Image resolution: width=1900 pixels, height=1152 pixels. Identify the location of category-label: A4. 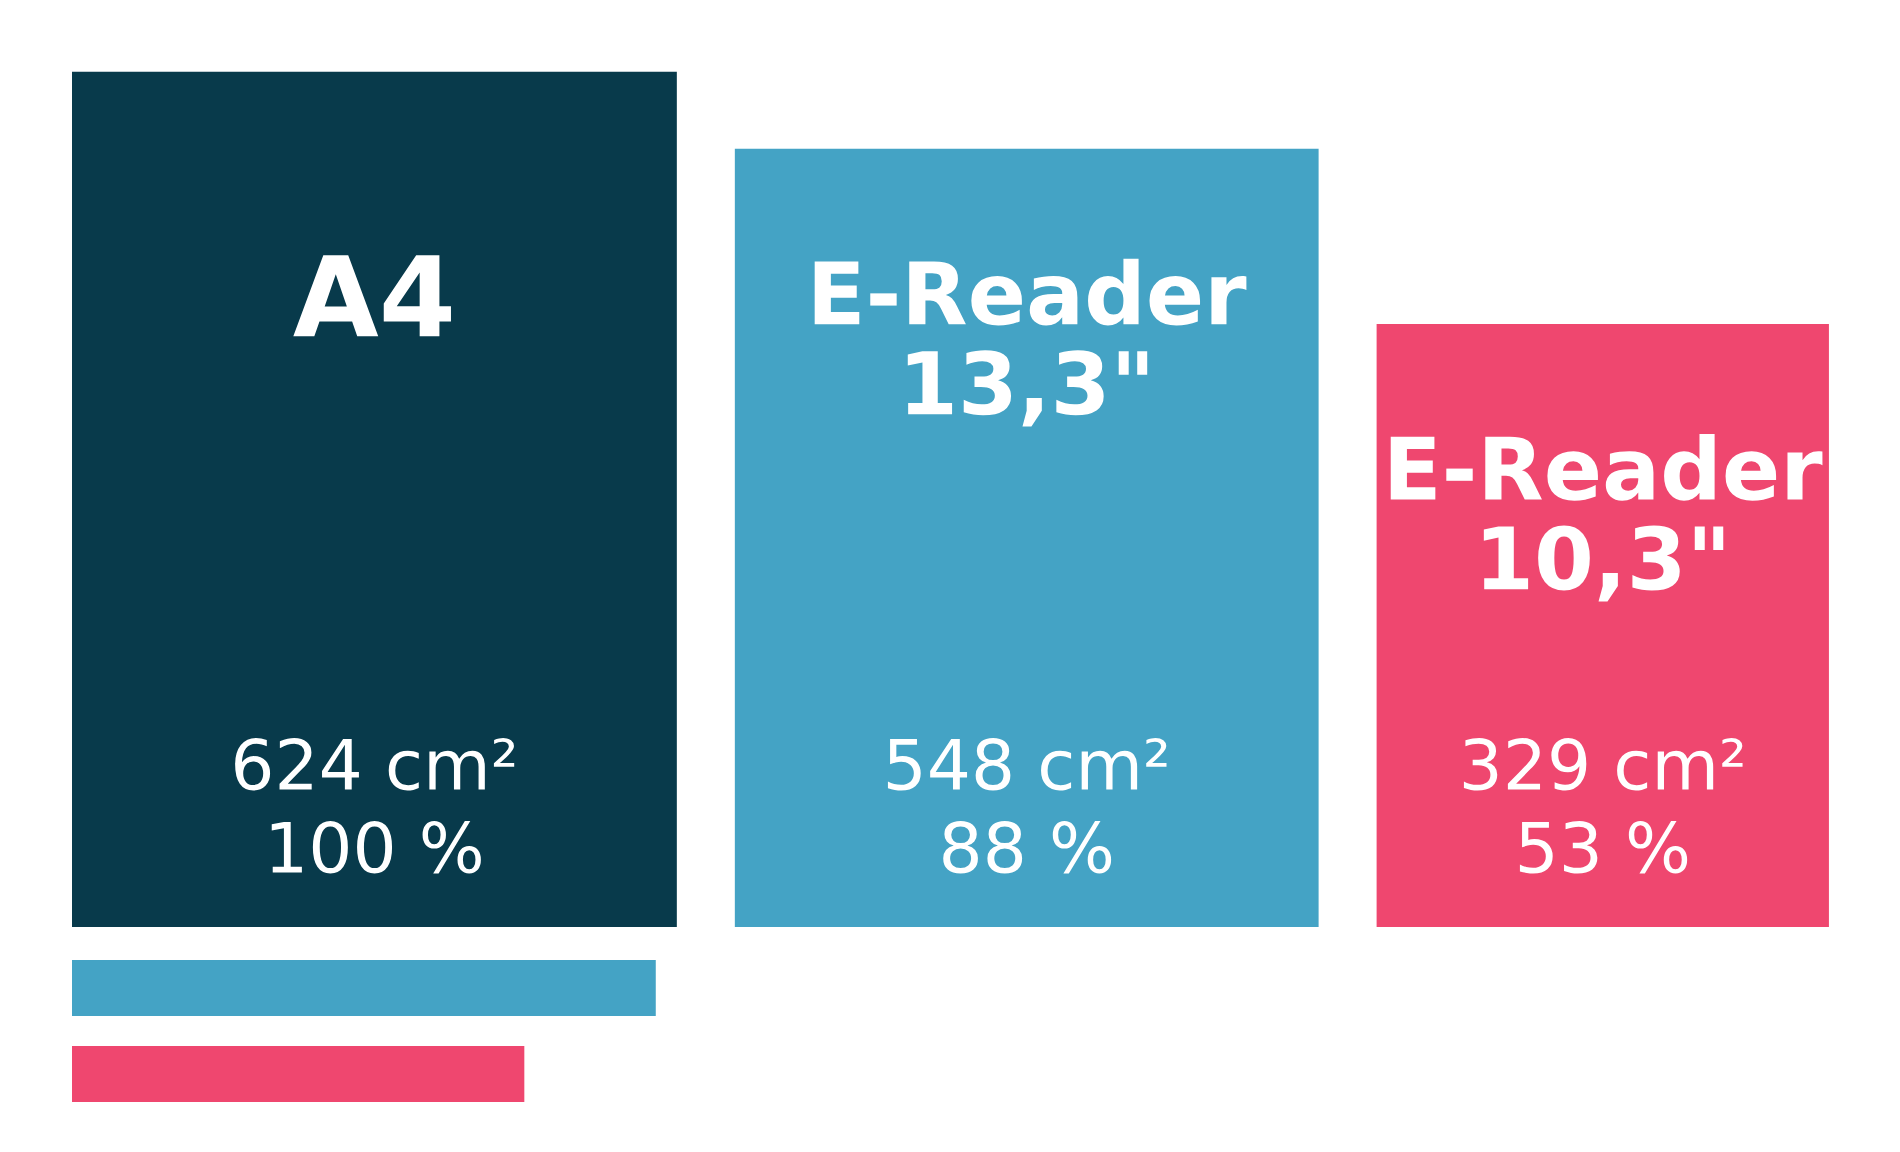
(372, 296).